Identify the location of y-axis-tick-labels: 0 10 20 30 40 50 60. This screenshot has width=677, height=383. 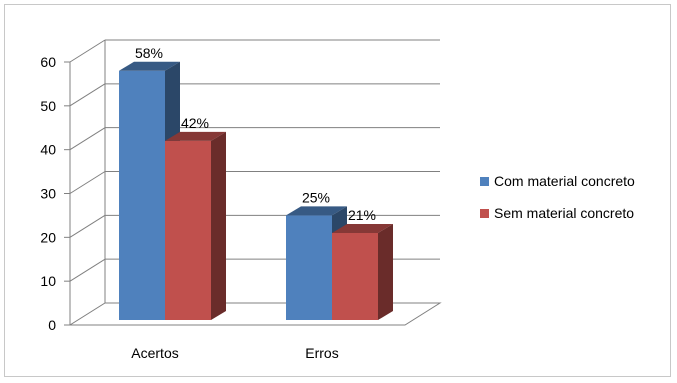
(48, 193).